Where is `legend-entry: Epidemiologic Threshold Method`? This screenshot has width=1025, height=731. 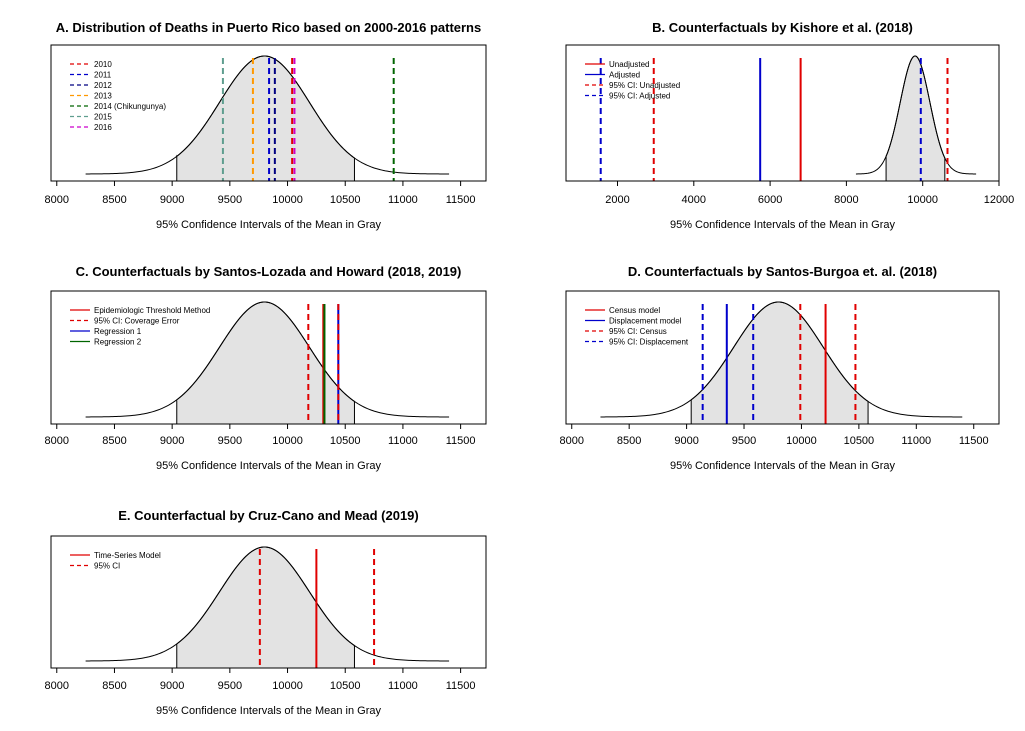 legend-entry: Epidemiologic Threshold Method is located at coordinates (152, 310).